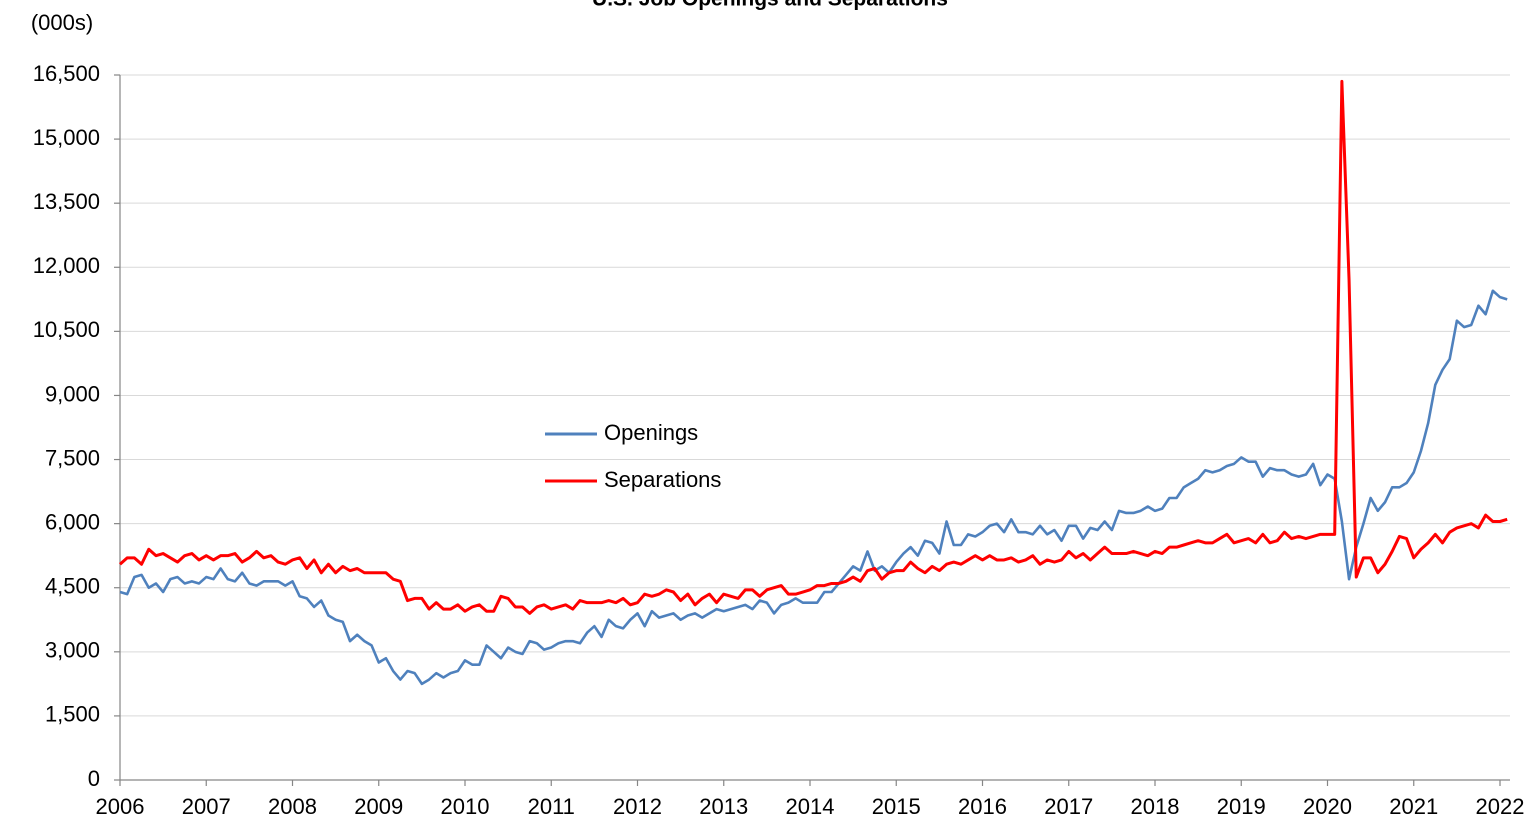  Describe the element at coordinates (66, 265) in the screenshot. I see `y-tick-label: 12,000` at that location.